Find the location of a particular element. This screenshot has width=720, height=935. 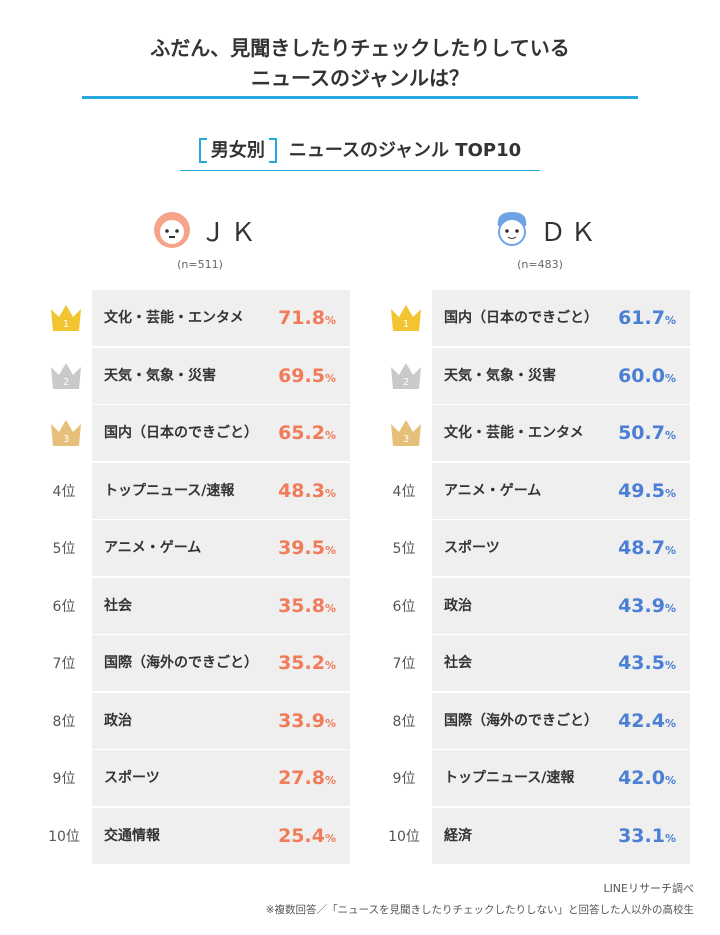

value: 42.0% is located at coordinates (647, 779).